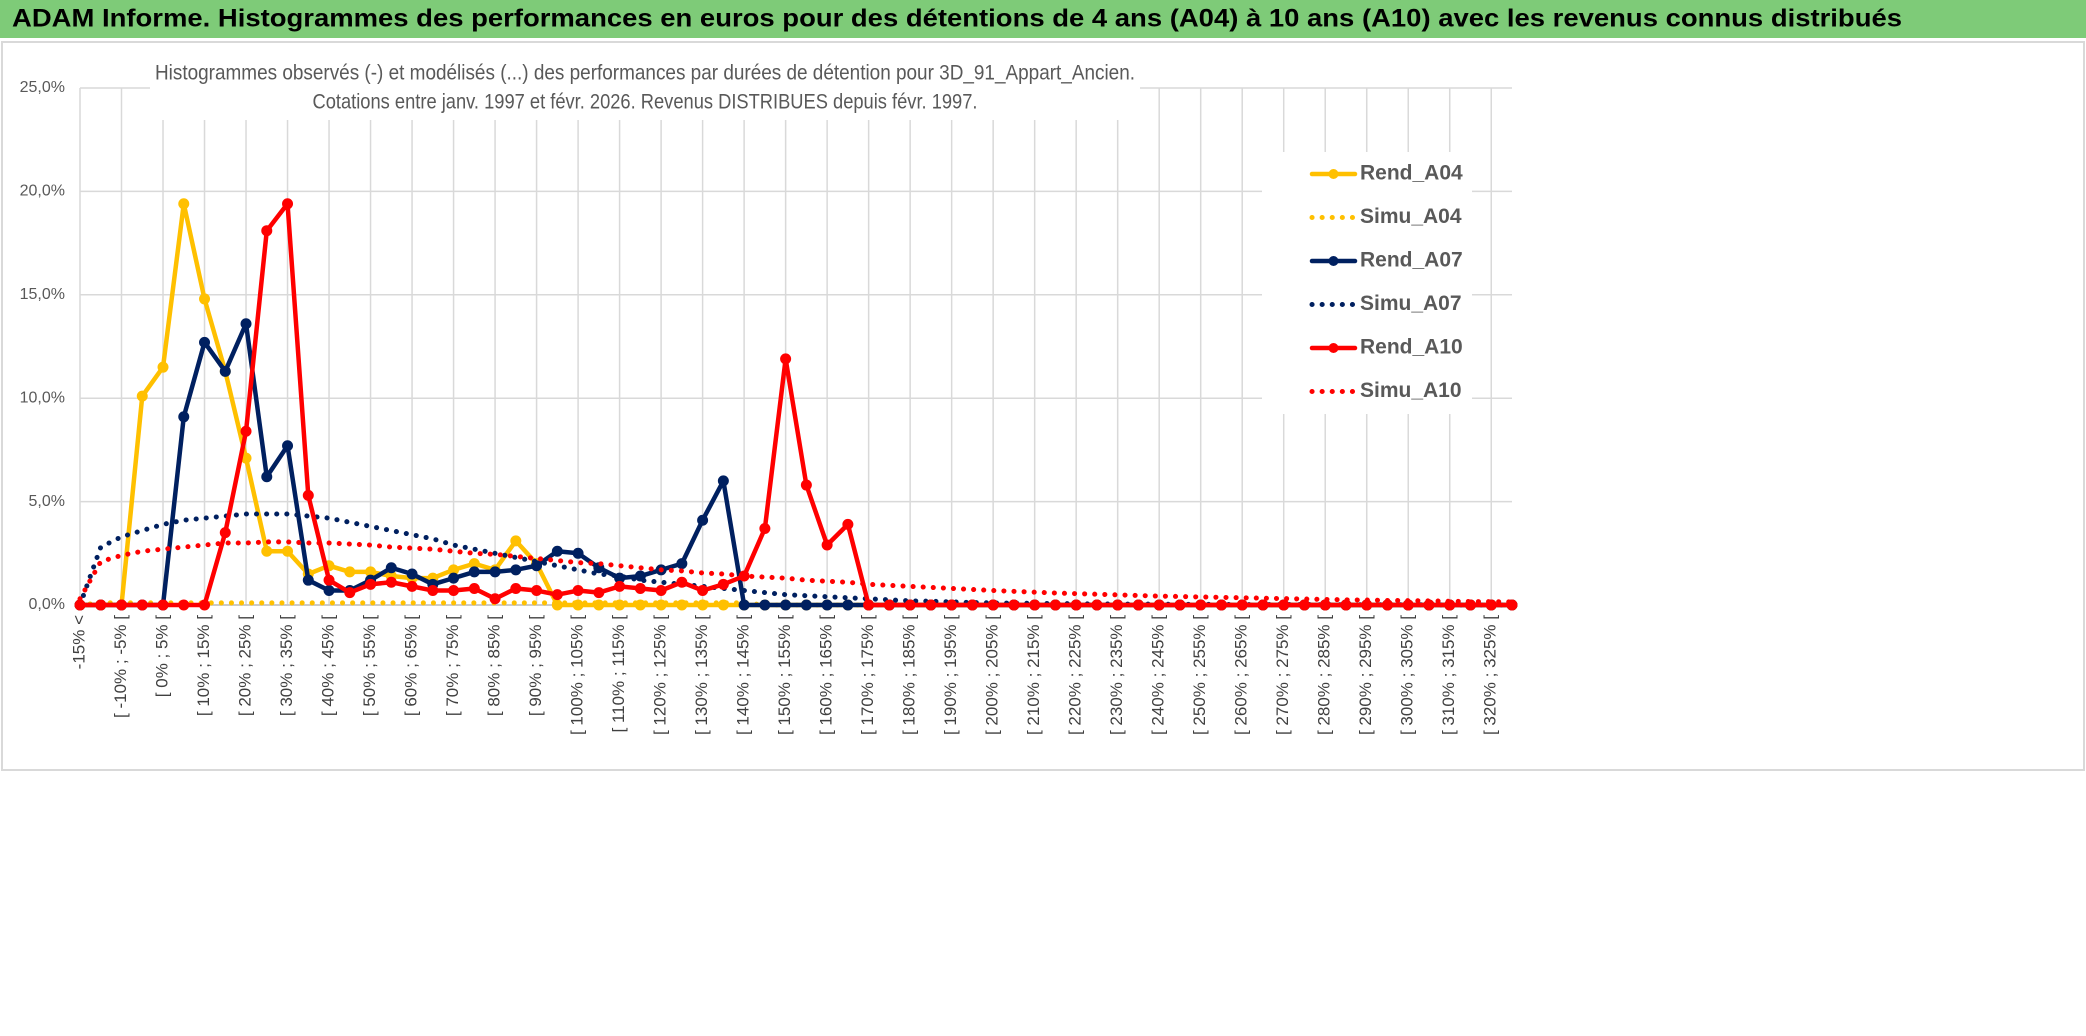 Image resolution: width=2086 pixels, height=1036 pixels. Describe the element at coordinates (42, 87) in the screenshot. I see `y-tick-label: 25,0%` at that location.